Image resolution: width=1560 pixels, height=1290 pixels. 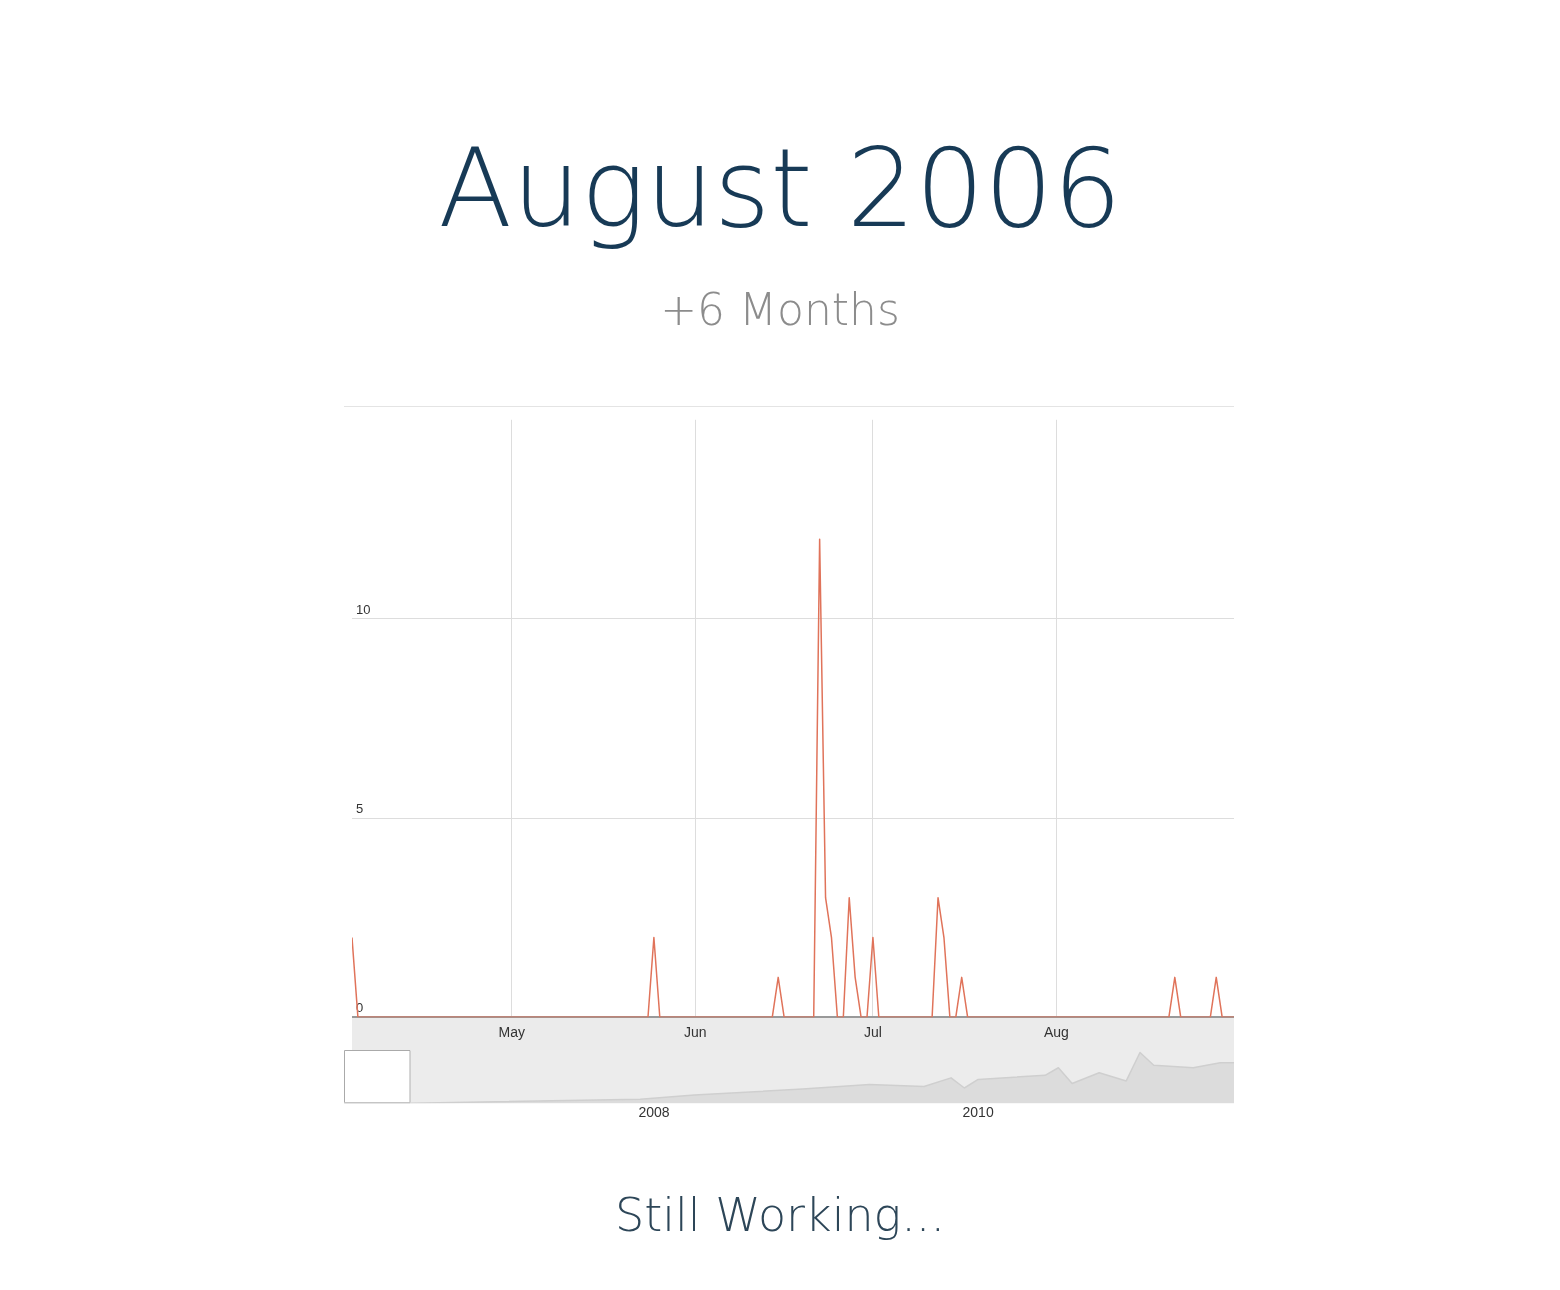 I want to click on chart-title: August 2006, so click(x=780, y=188).